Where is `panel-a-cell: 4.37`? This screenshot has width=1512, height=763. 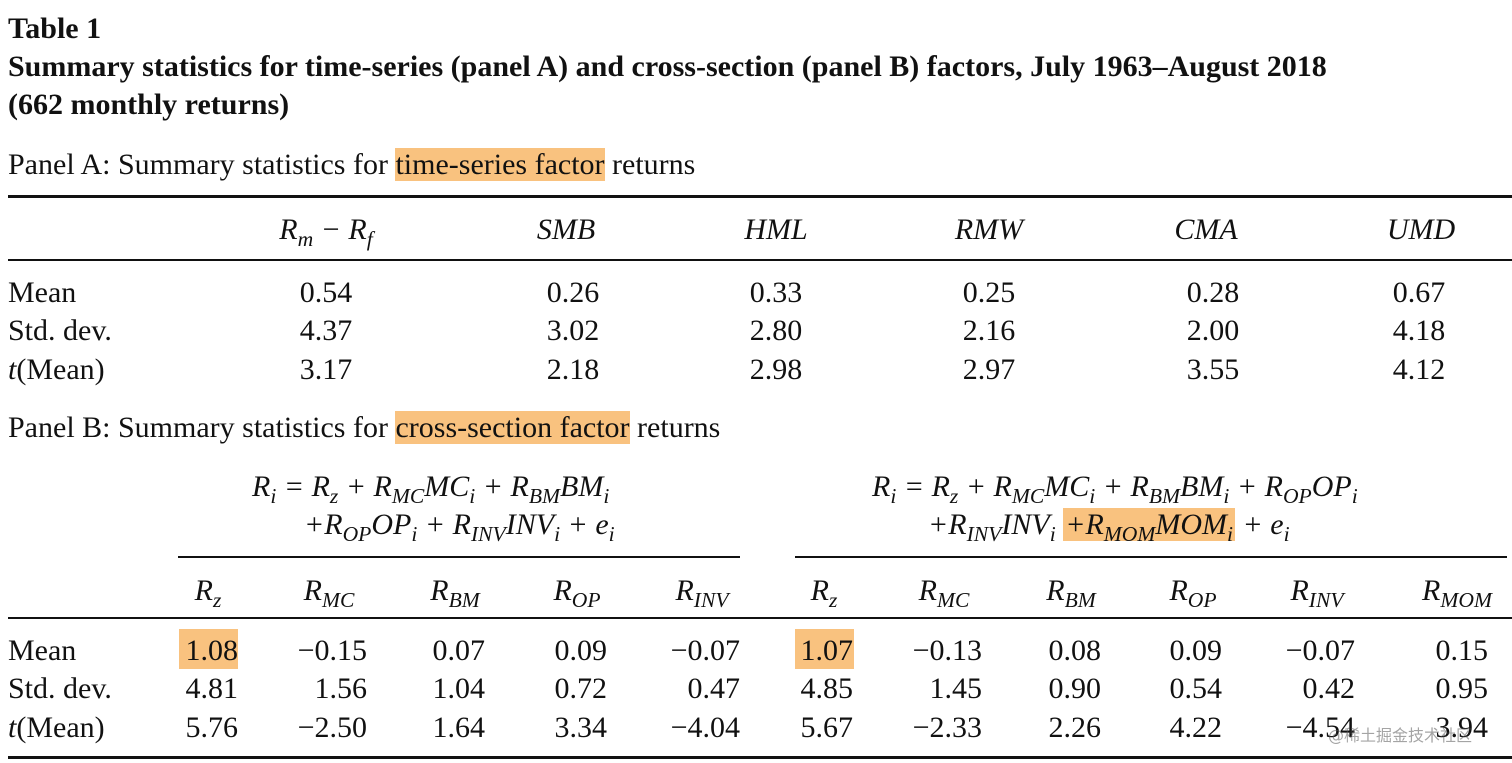
panel-a-cell: 4.37 is located at coordinates (326, 330).